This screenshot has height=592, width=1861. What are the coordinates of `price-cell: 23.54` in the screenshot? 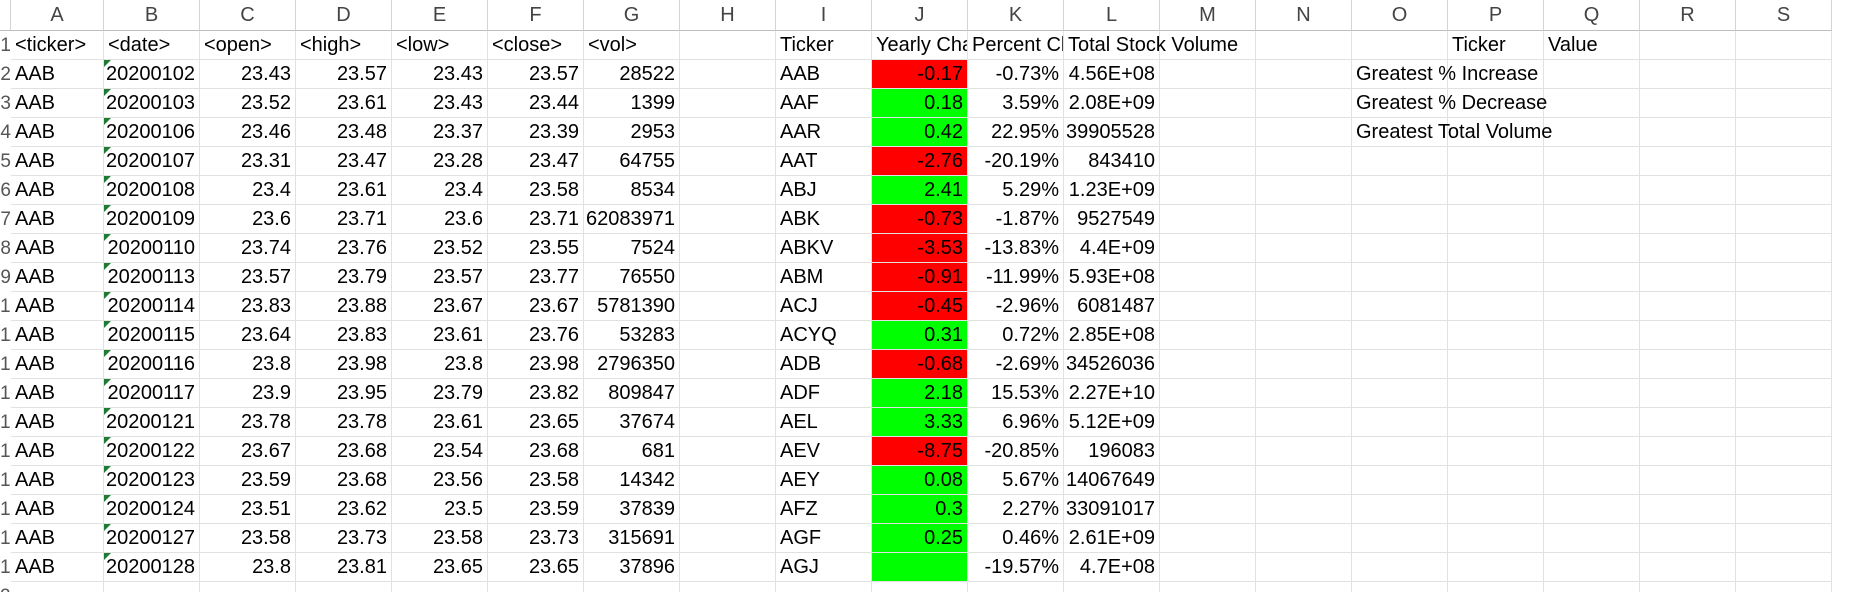 It's located at (440, 451).